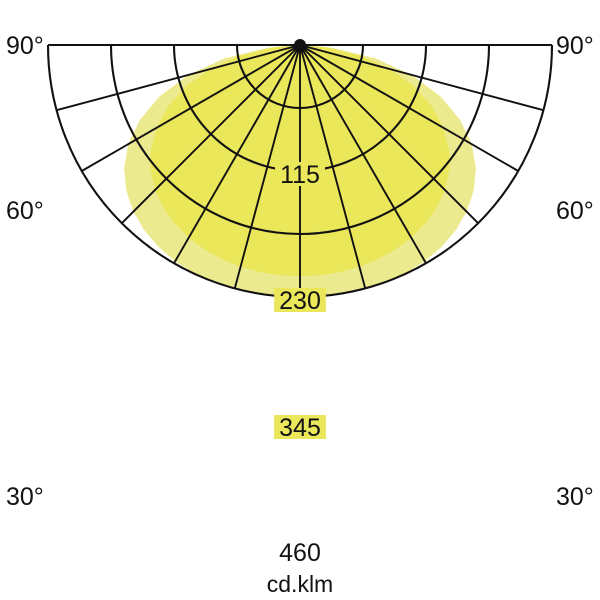 This screenshot has width=600, height=600. I want to click on pole-origin-dot, so click(300, 45).